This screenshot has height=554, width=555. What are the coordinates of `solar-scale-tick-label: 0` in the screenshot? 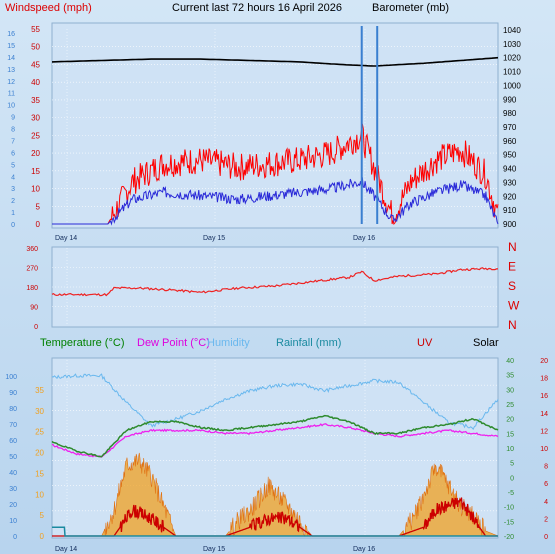 It's located at (42, 536).